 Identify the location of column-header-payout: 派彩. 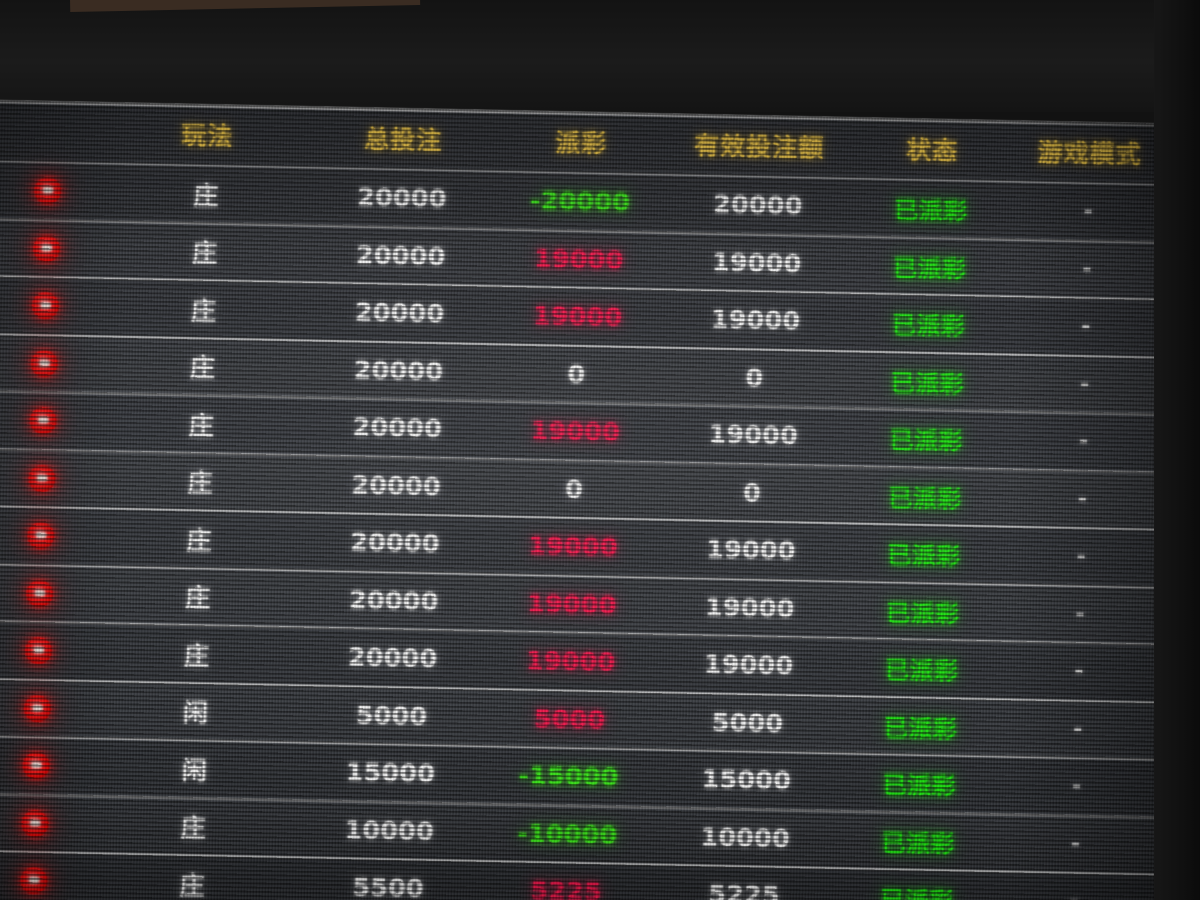
(581, 143).